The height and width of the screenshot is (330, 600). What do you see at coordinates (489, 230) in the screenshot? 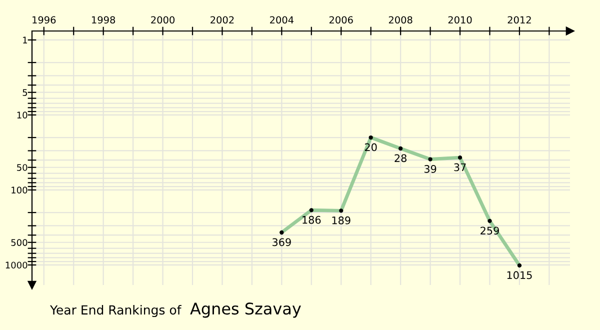
I see `data-label: 259` at bounding box center [489, 230].